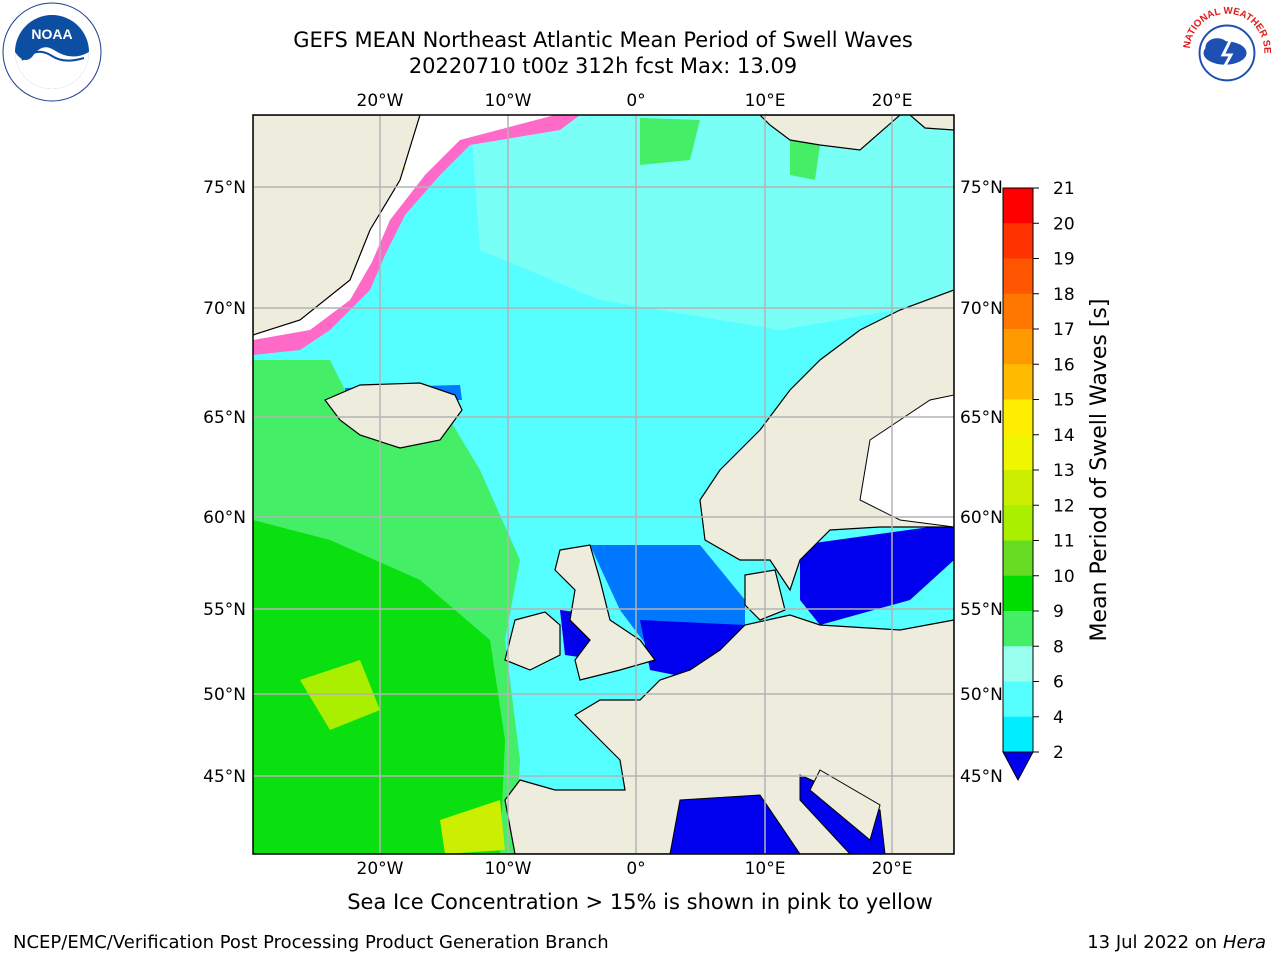 This screenshot has width=1280, height=960. I want to click on colorbar-tick-label: 19, so click(1064, 260).